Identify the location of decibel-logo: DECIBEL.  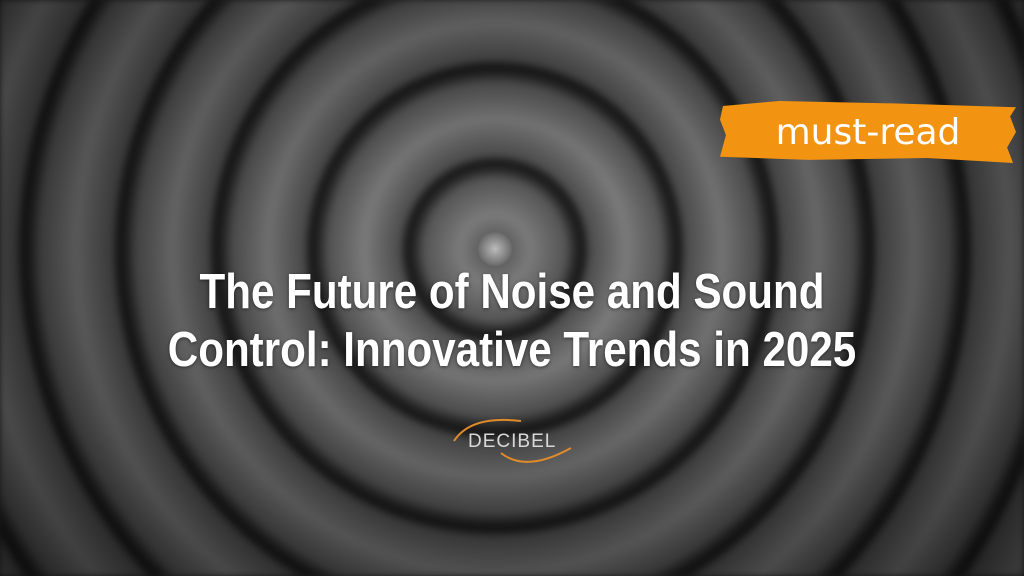
(511, 440).